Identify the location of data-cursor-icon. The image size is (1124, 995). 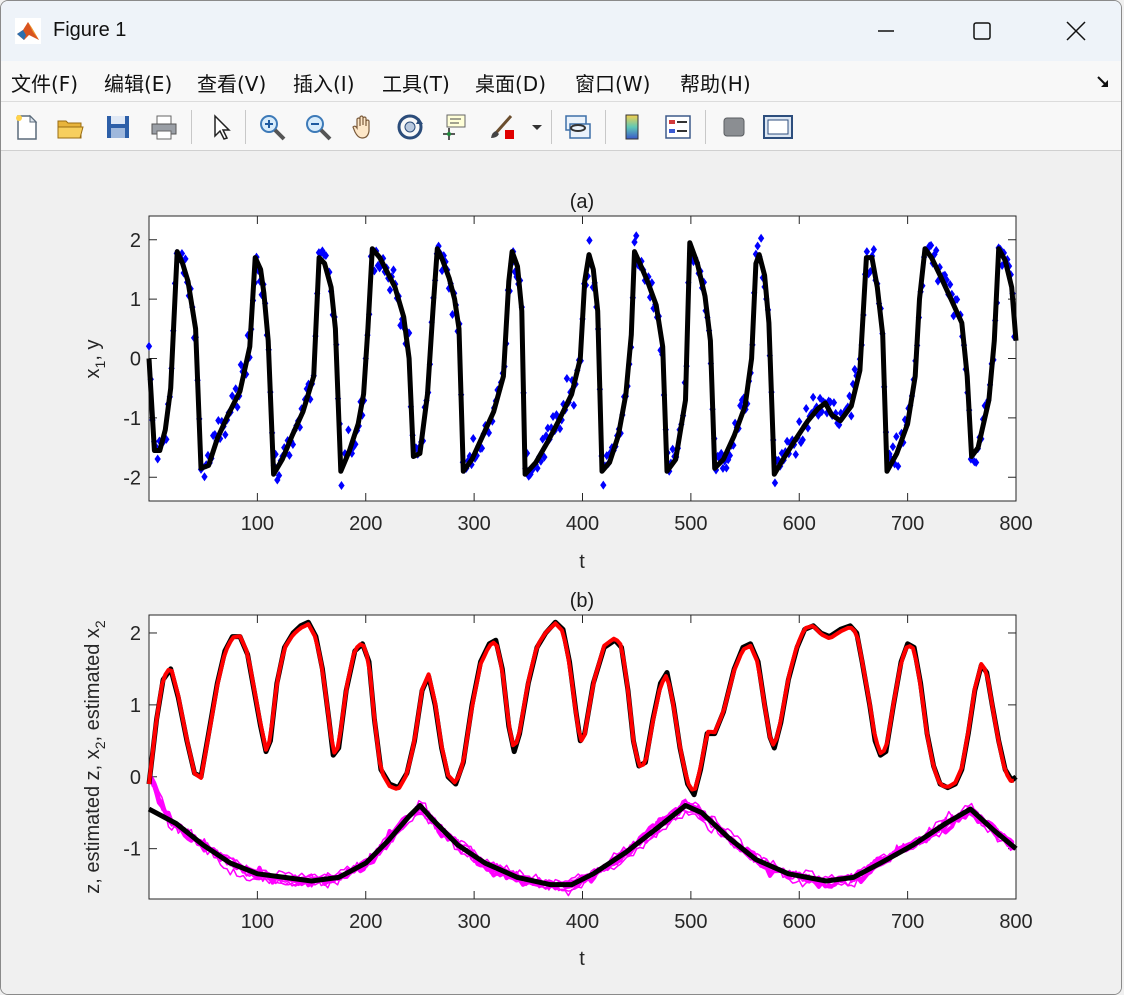
(454, 127).